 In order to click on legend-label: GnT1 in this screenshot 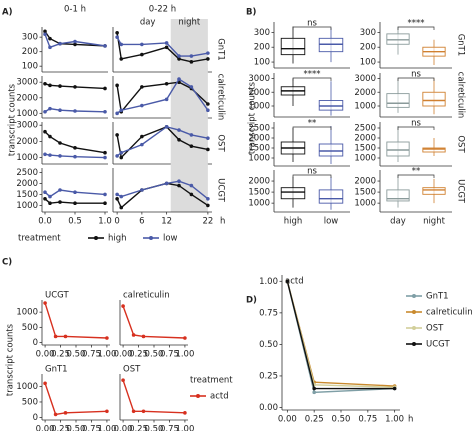, I will do `click(437, 297)`.